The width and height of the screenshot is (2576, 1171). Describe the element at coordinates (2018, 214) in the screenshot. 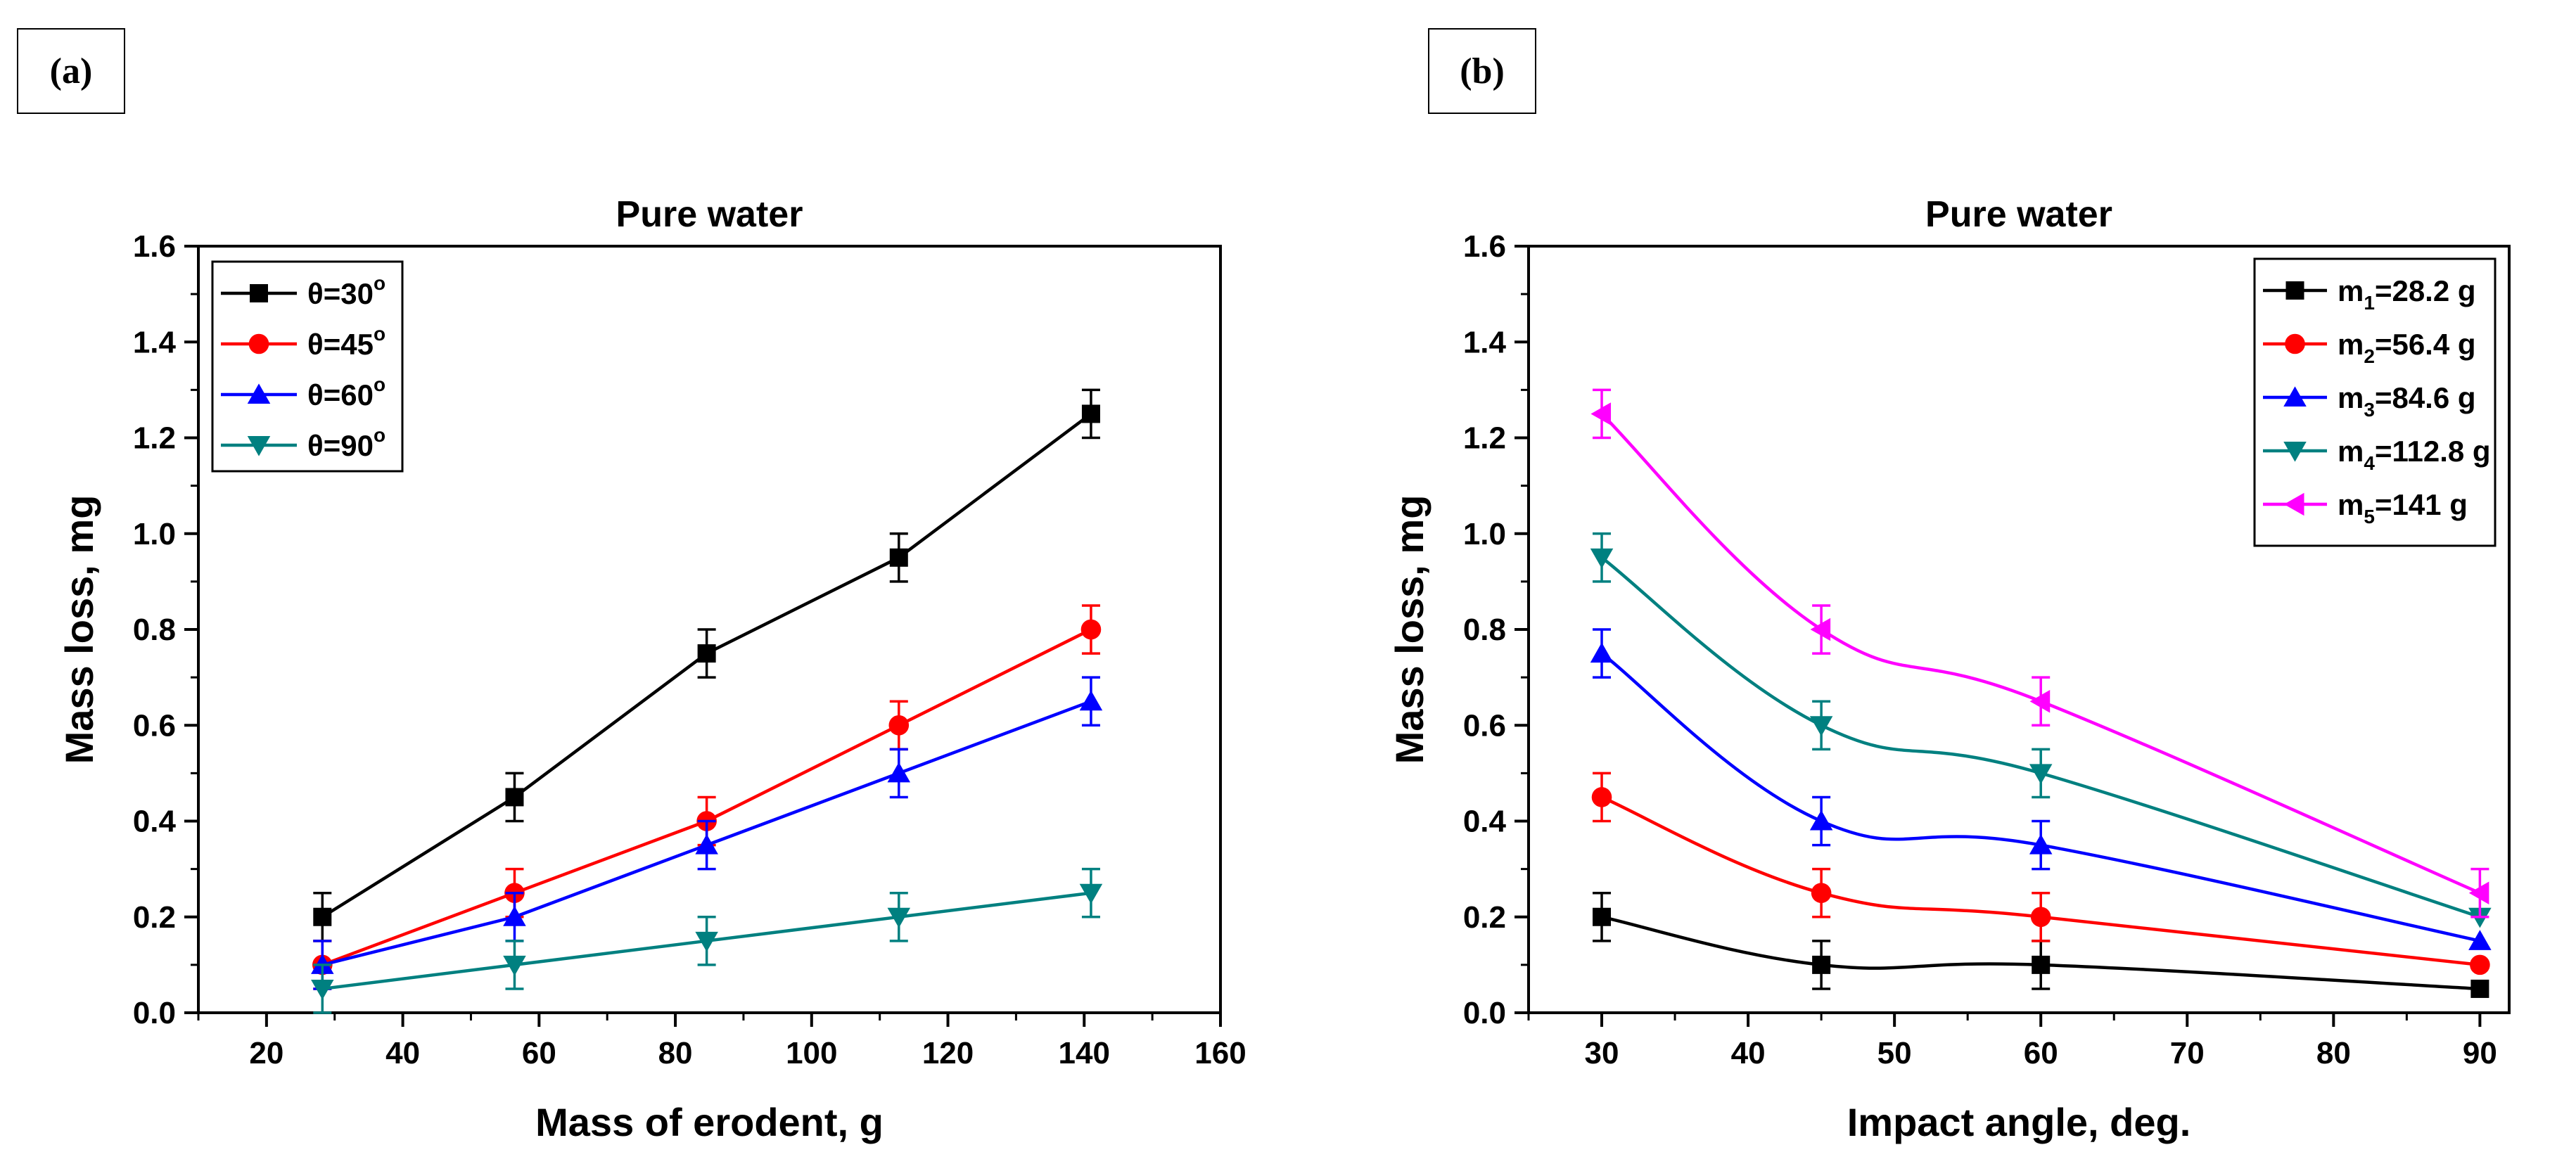

I see `chart-title: Pure water` at that location.